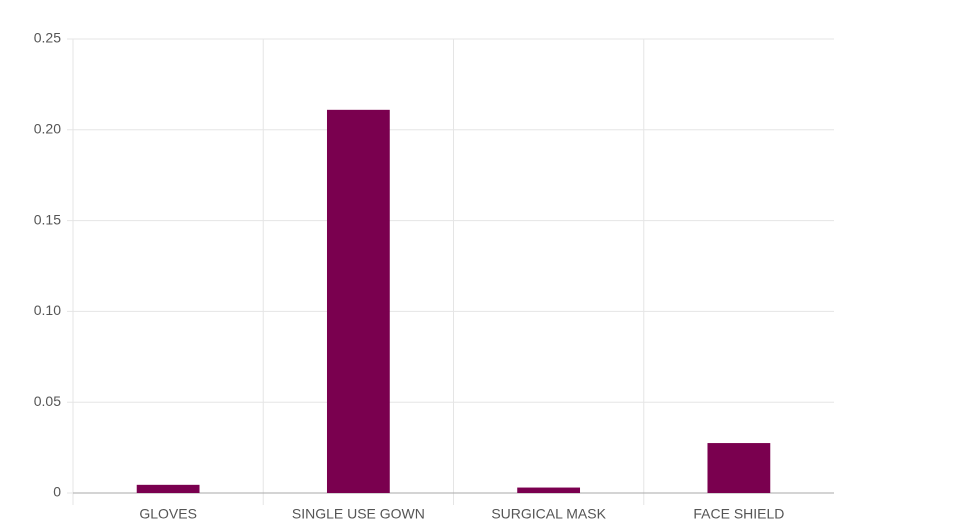 The height and width of the screenshot is (532, 953). What do you see at coordinates (47, 129) in the screenshot?
I see `y-tick-label: 0.20` at bounding box center [47, 129].